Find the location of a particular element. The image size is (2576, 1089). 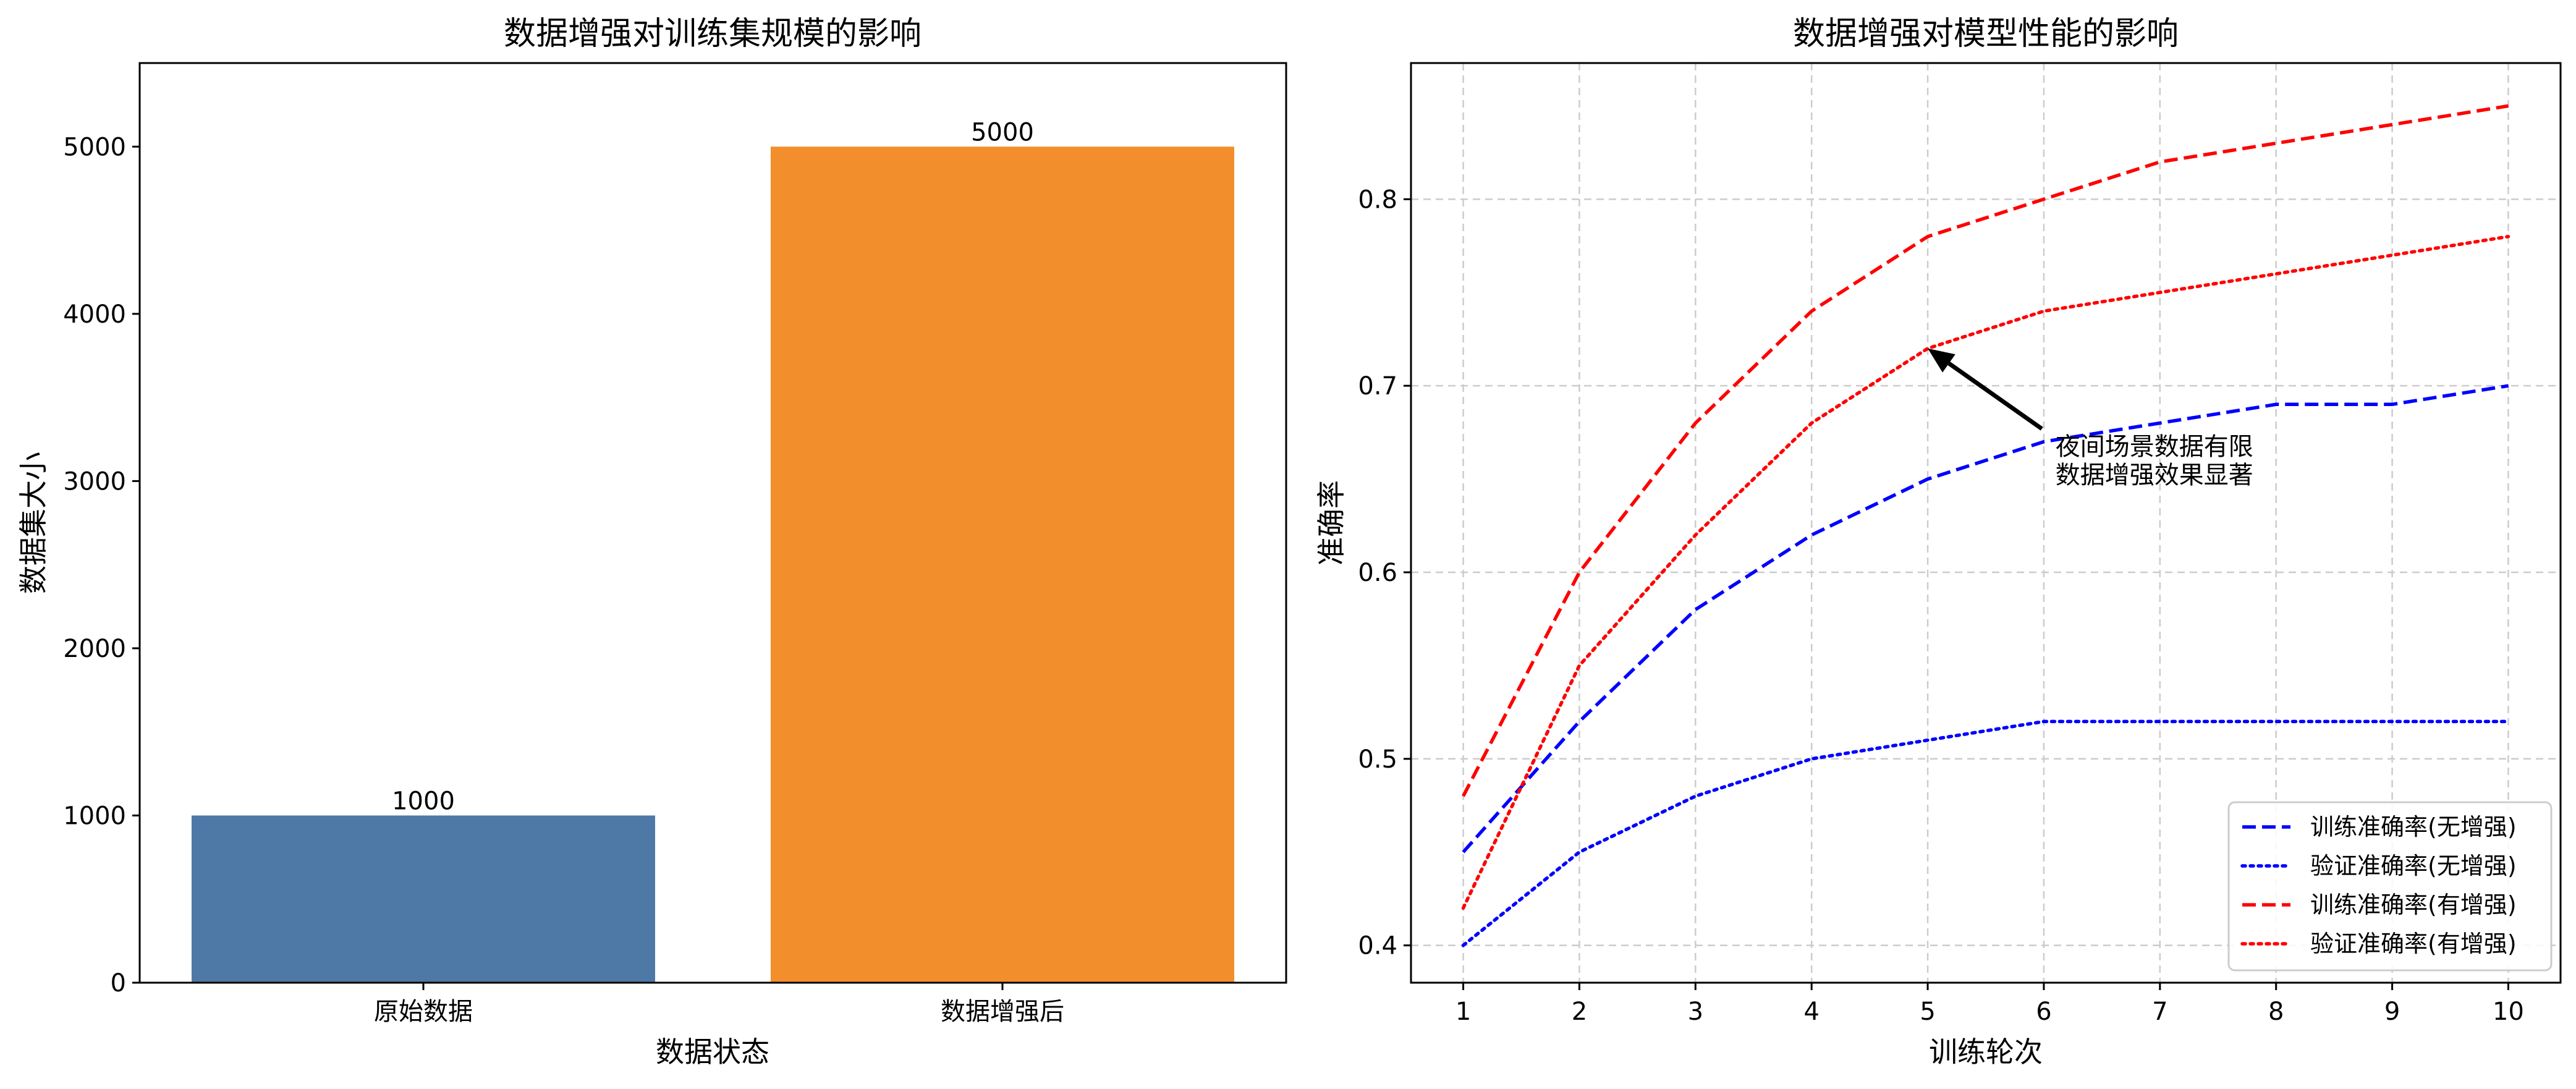

legend-box is located at coordinates (2390, 886).